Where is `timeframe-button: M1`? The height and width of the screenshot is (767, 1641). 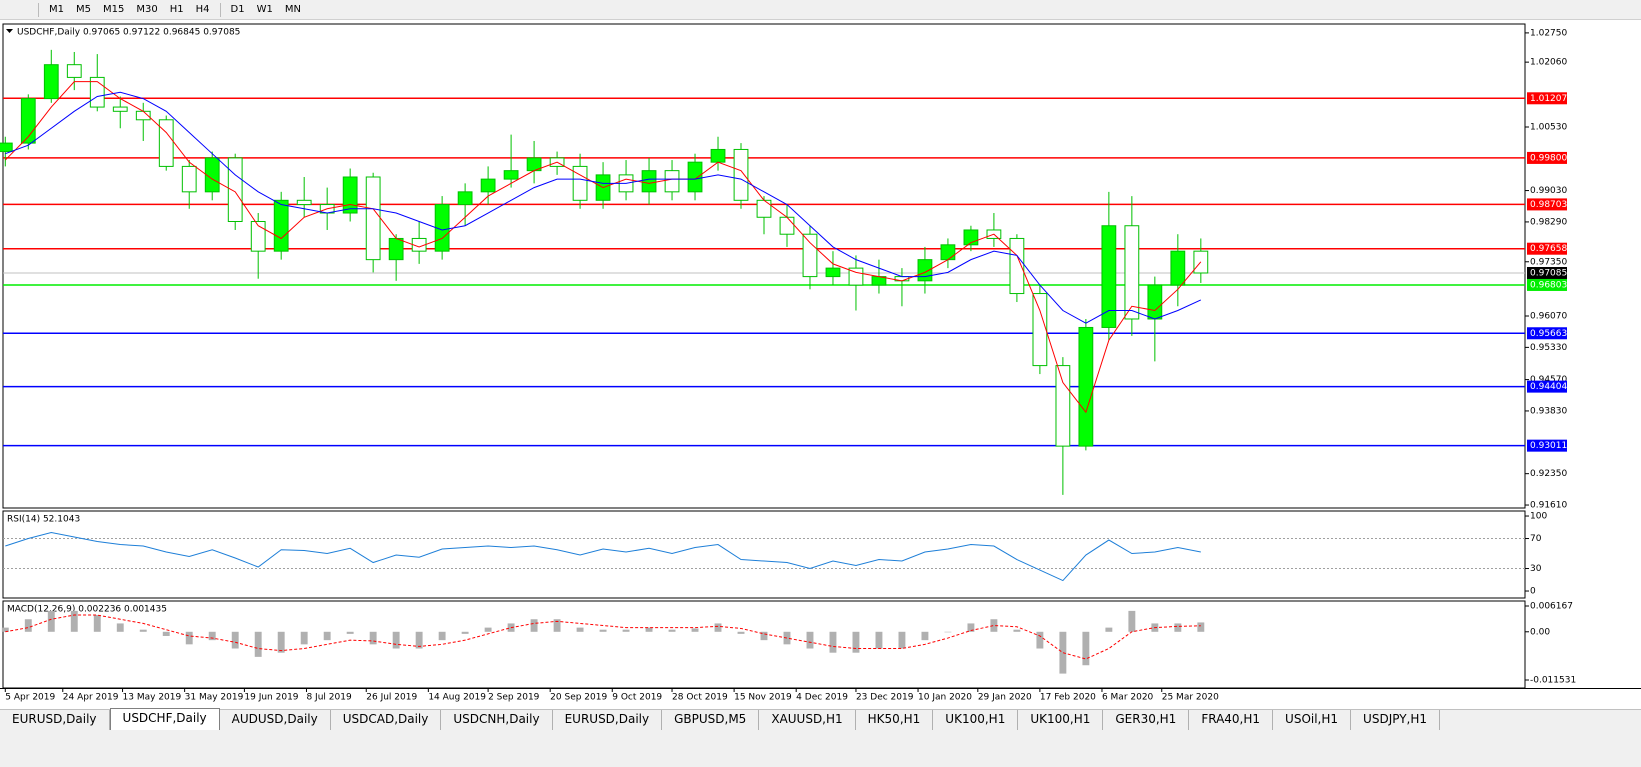 timeframe-button: M1 is located at coordinates (56, 9).